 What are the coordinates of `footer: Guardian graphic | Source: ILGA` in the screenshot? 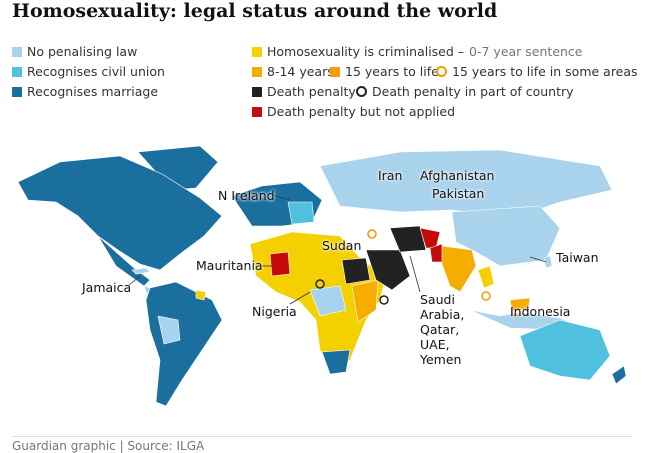 It's located at (322, 444).